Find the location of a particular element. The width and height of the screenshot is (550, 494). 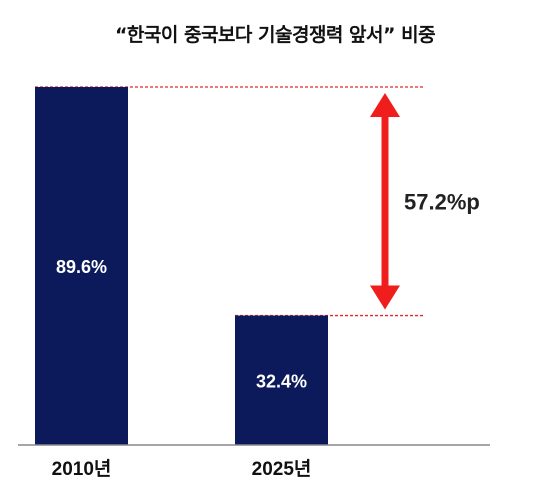

chart-title: “한국이 중국보다 기술경쟁력 앞서” 비중 is located at coordinates (275, 35).